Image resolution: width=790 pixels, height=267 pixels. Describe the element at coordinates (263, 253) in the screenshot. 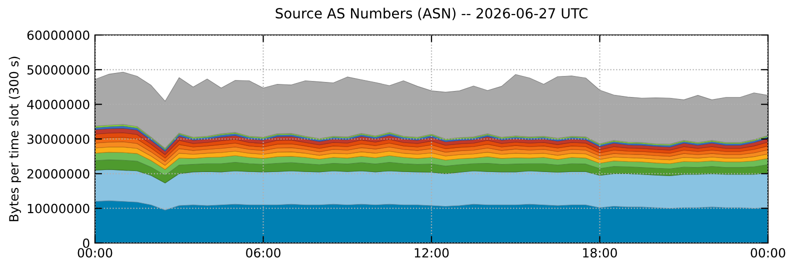

I see `x-tick-label: 06:00` at that location.